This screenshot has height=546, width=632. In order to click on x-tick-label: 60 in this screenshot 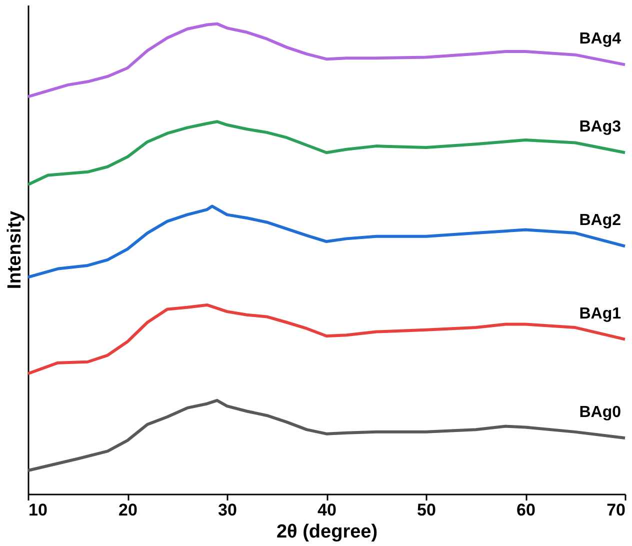, I will do `click(526, 510)`.